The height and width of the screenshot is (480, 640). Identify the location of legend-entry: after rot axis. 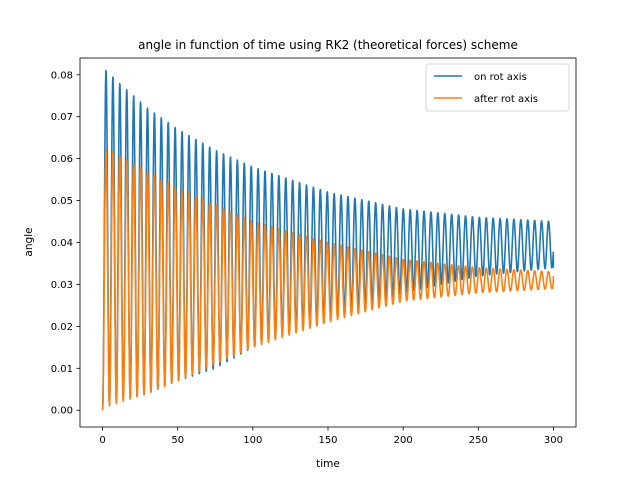
(506, 99).